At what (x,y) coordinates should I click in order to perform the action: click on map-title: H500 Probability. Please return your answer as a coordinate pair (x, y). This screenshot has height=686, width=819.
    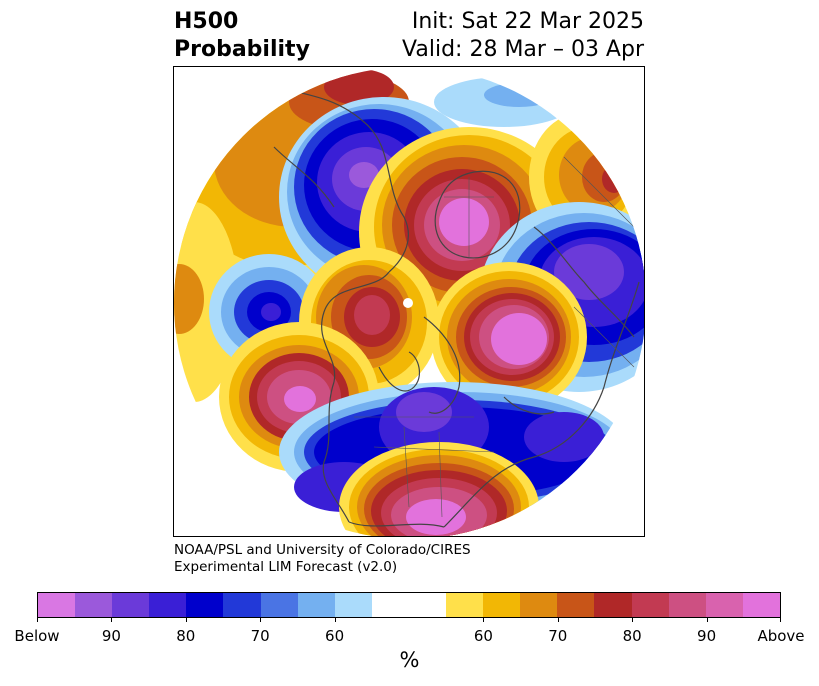
    Looking at the image, I should click on (242, 36).